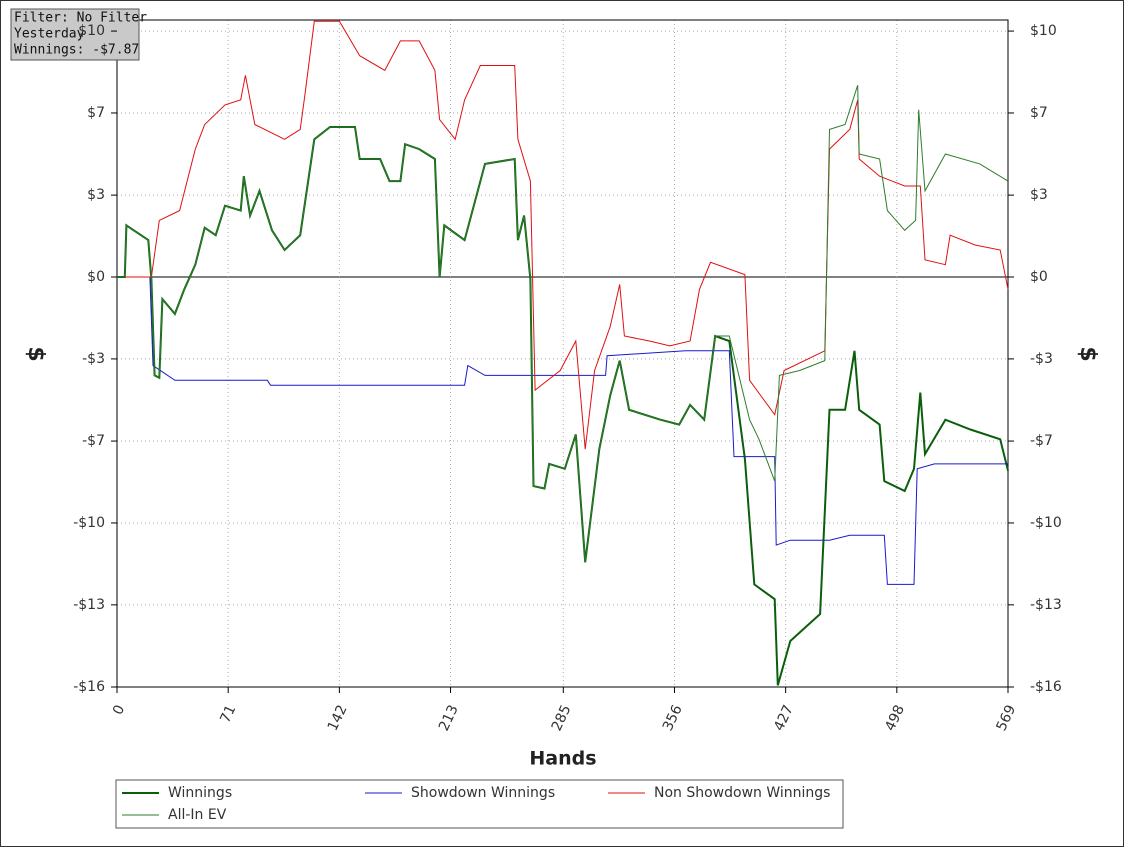 The width and height of the screenshot is (1124, 851). What do you see at coordinates (49, 34) in the screenshot?
I see `info-text: Yesterday` at bounding box center [49, 34].